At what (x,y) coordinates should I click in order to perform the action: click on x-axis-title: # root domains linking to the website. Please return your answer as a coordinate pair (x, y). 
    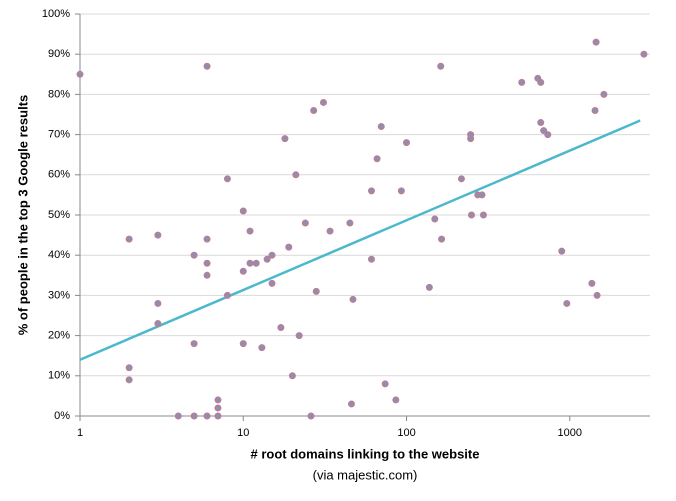
    Looking at the image, I should click on (365, 453).